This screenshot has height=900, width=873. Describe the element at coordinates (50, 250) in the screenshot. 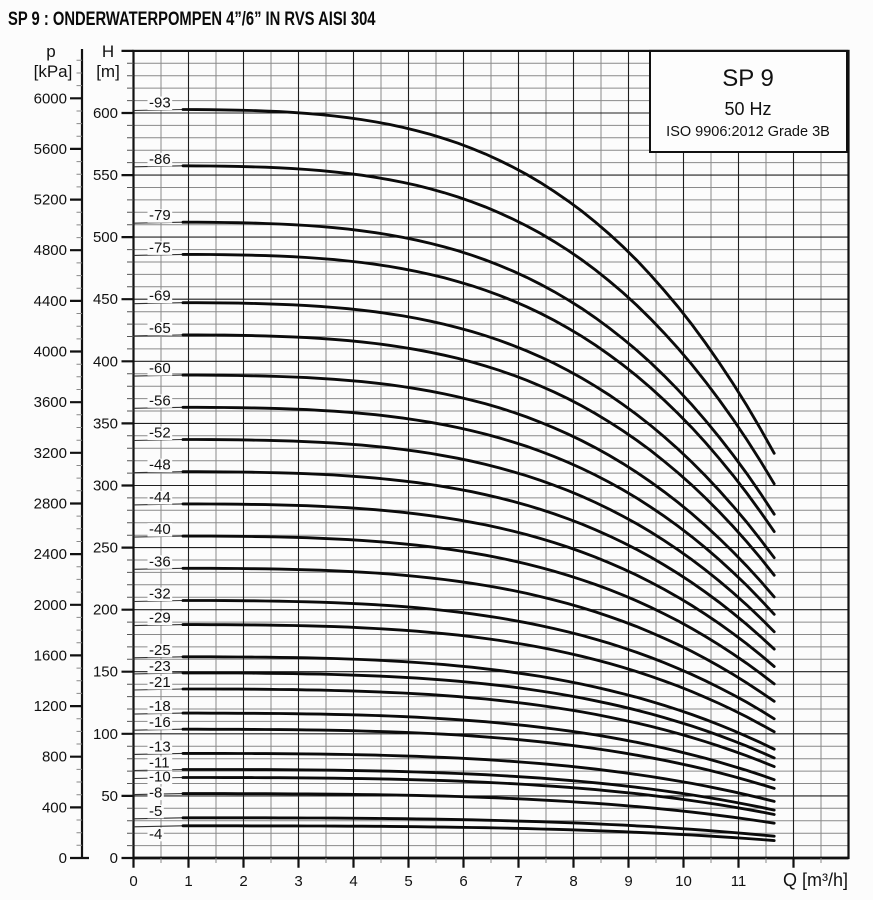

I see `svg-text: 4800` at that location.